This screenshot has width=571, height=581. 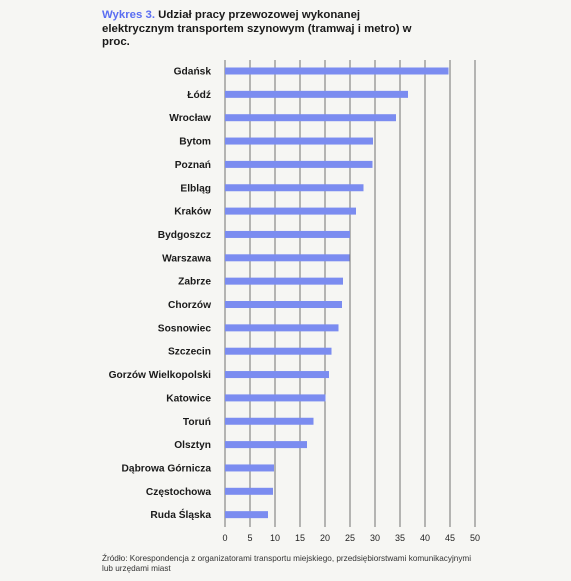 I want to click on category-label: Bydgoszcz, so click(x=184, y=235).